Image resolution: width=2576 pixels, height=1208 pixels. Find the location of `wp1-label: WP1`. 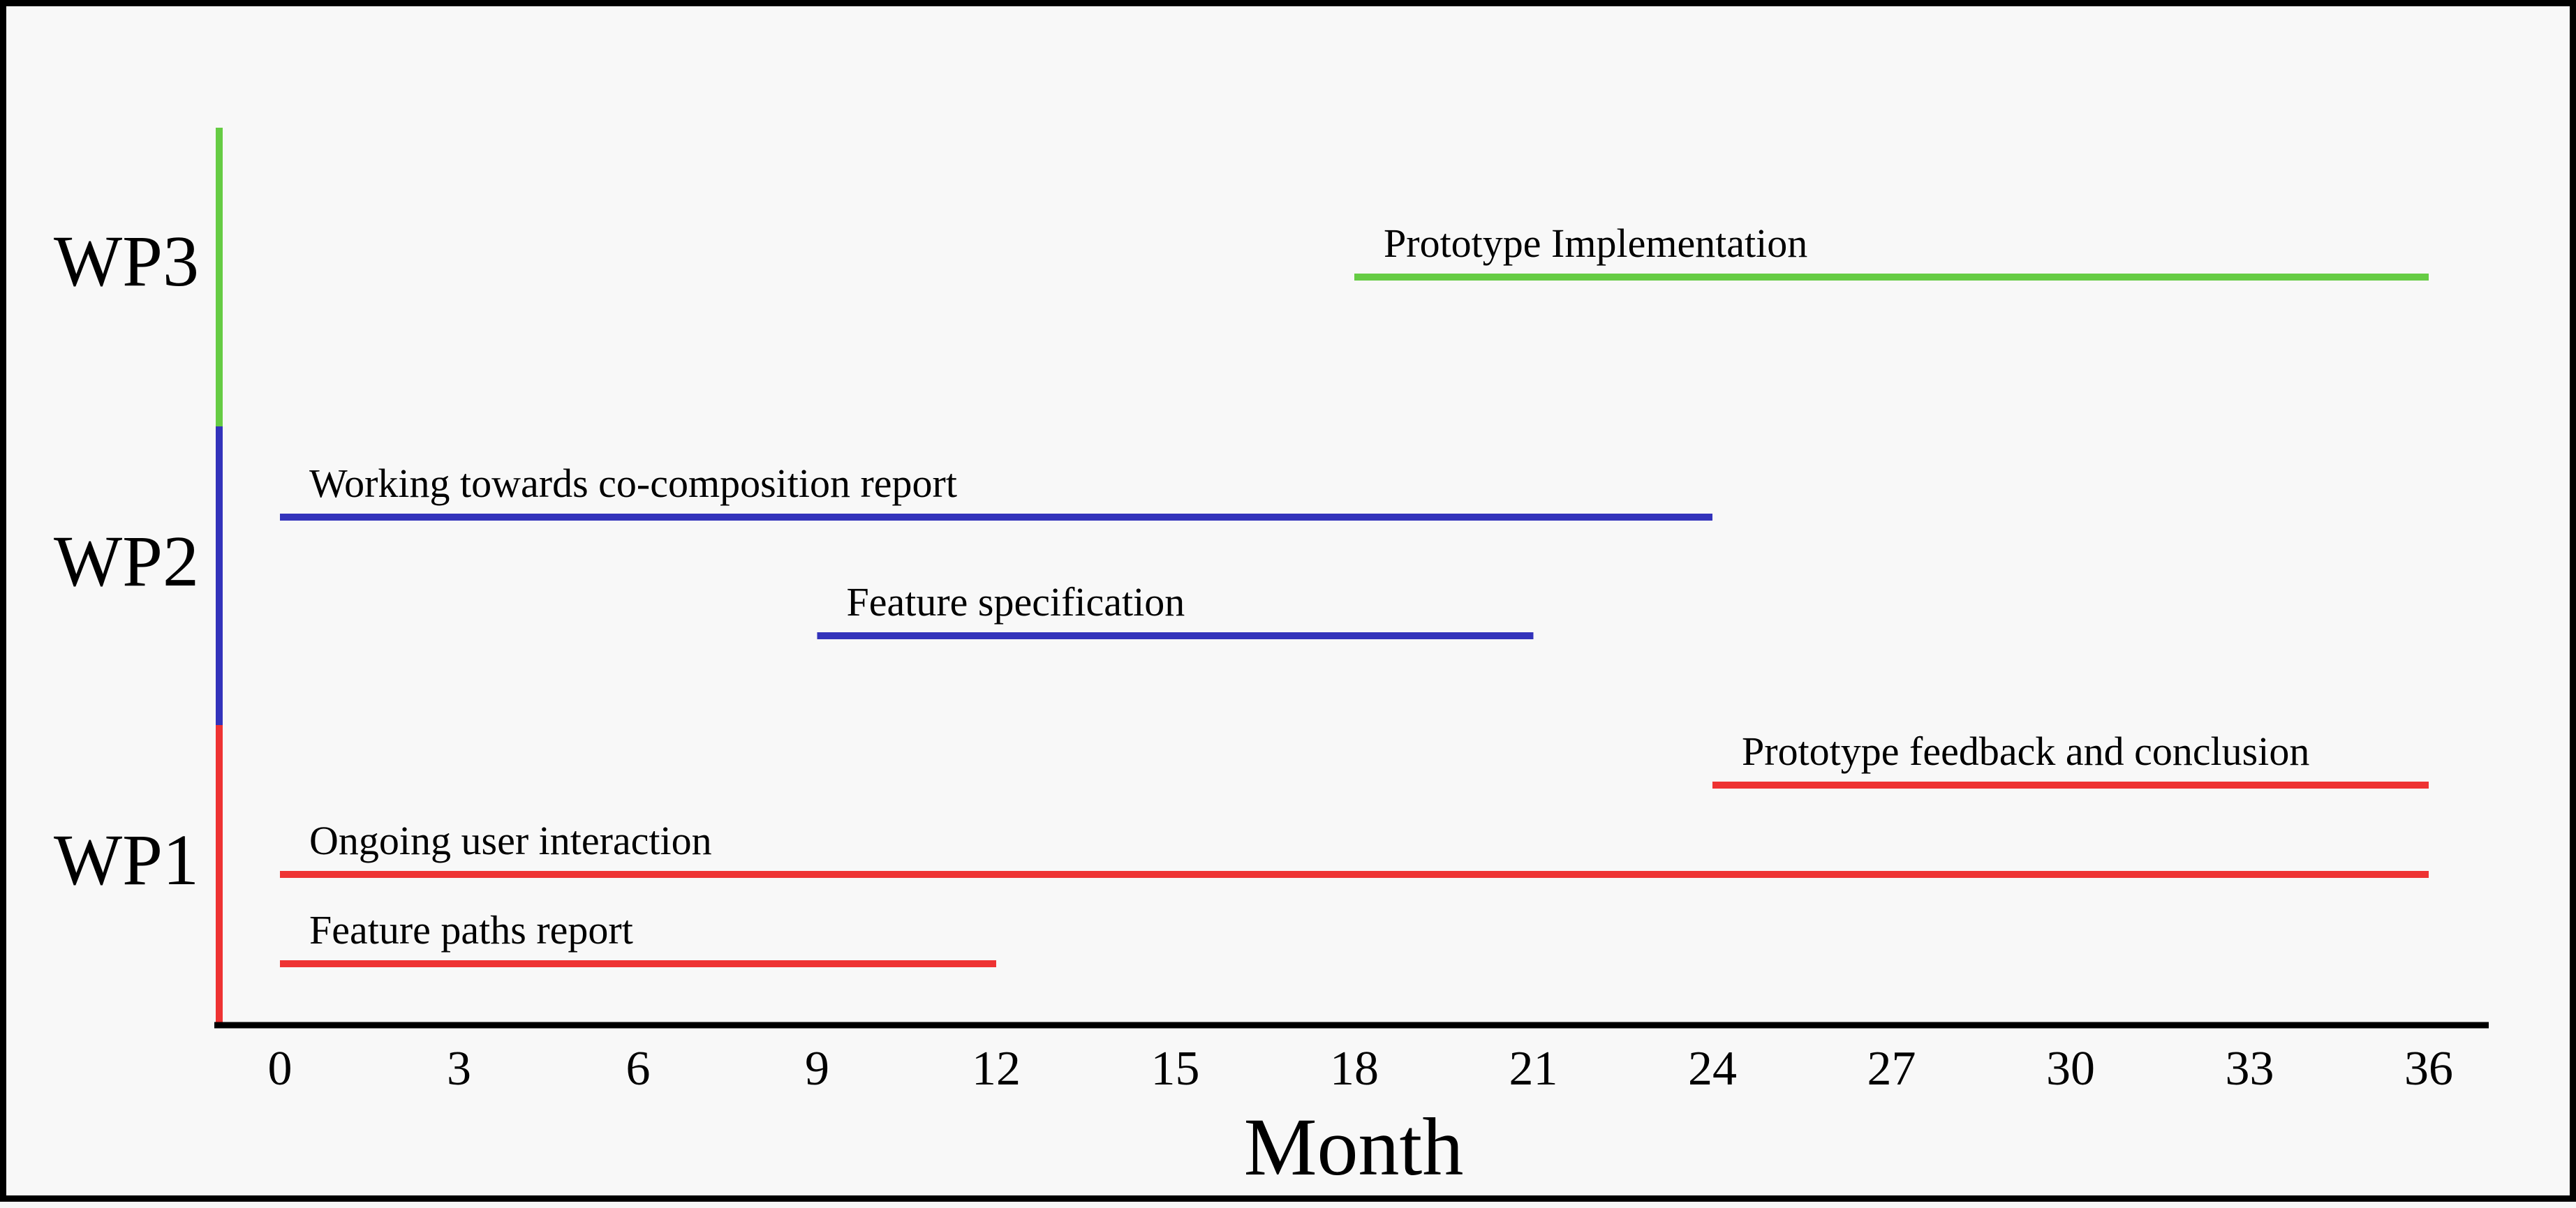

wp1-label: WP1 is located at coordinates (126, 860).